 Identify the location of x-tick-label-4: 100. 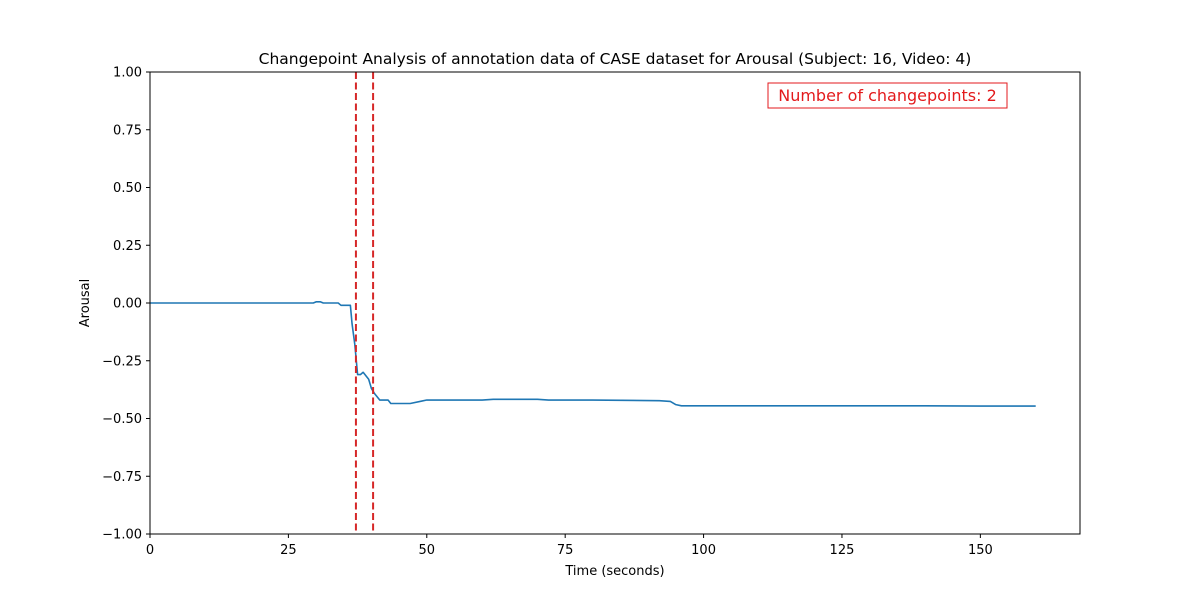
(703, 550).